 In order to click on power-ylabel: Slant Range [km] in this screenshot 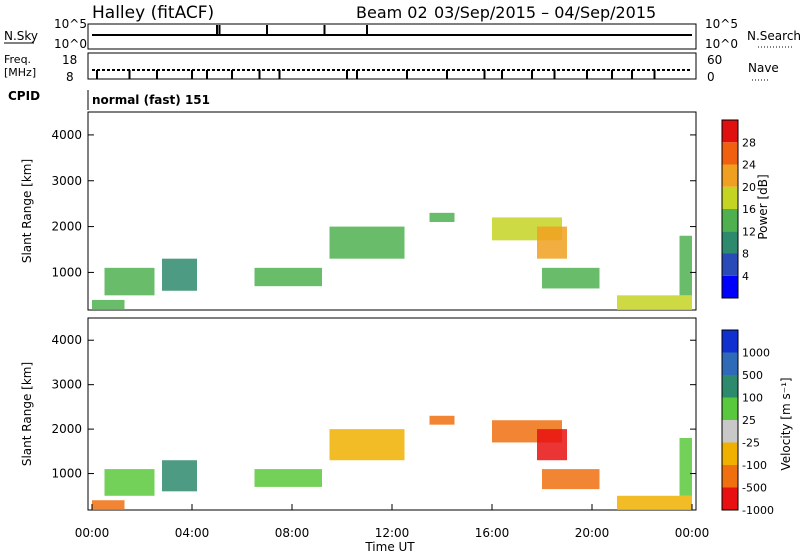, I will do `click(27, 211)`.